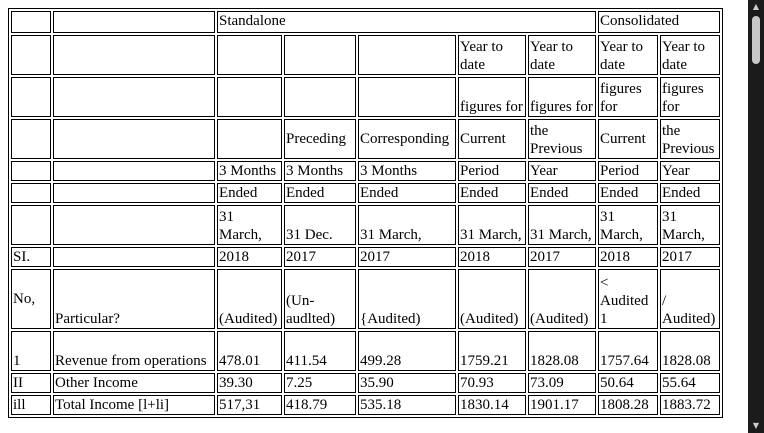  What do you see at coordinates (756, 7) in the screenshot?
I see `scroll-up-arrow-icon: ▲` at bounding box center [756, 7].